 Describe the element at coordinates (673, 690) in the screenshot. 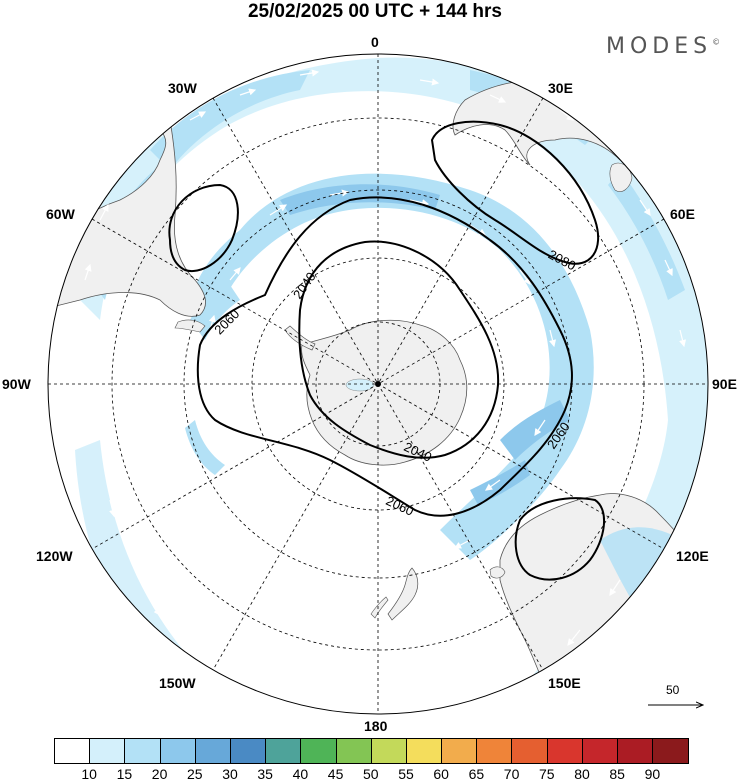

I see `reference-vector-label: 50` at that location.